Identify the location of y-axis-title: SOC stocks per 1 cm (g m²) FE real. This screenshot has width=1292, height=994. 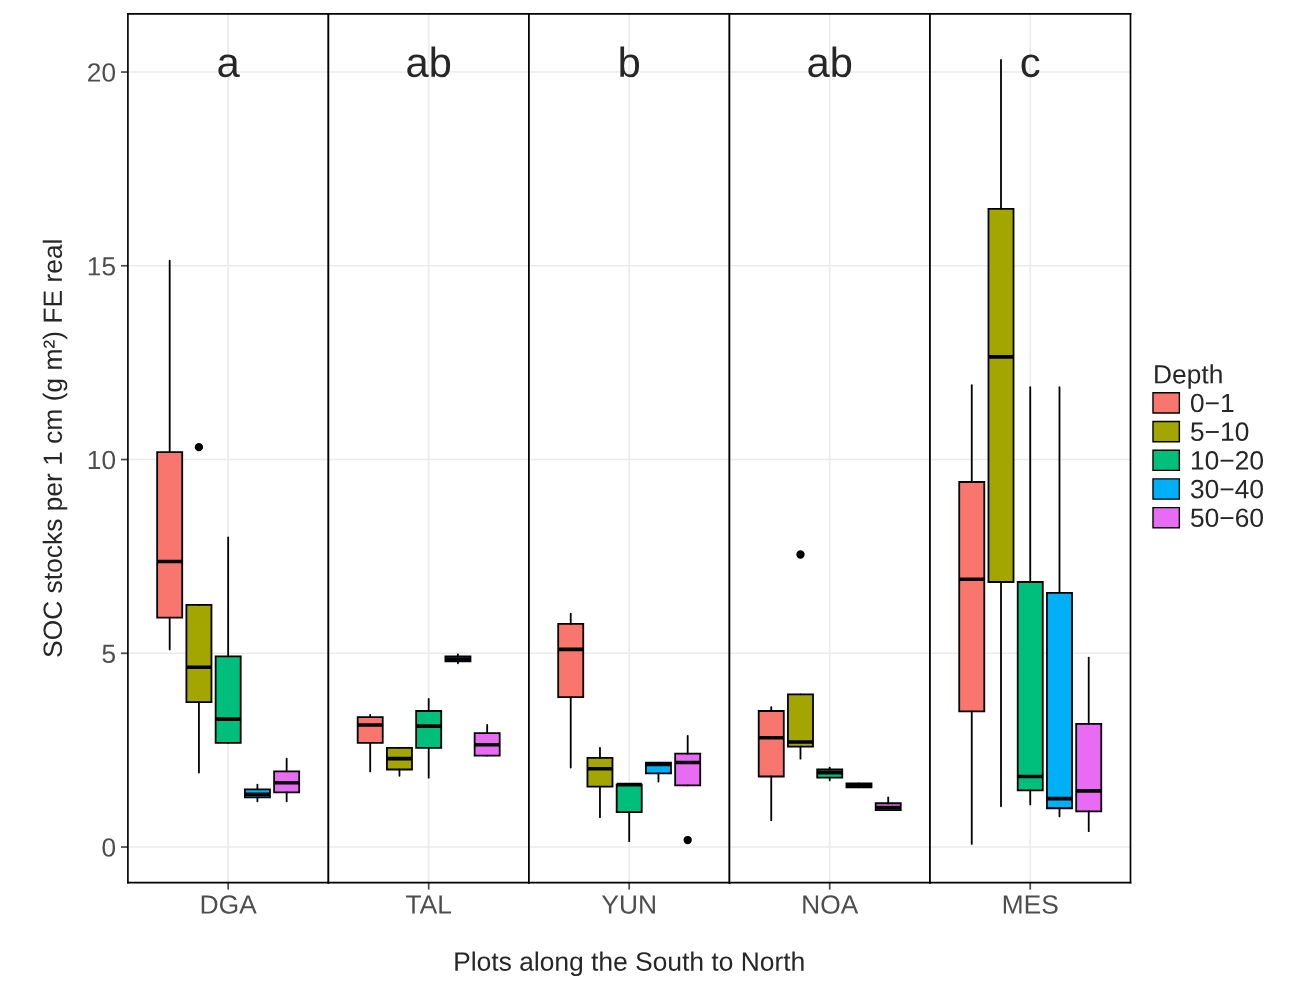
(55, 448).